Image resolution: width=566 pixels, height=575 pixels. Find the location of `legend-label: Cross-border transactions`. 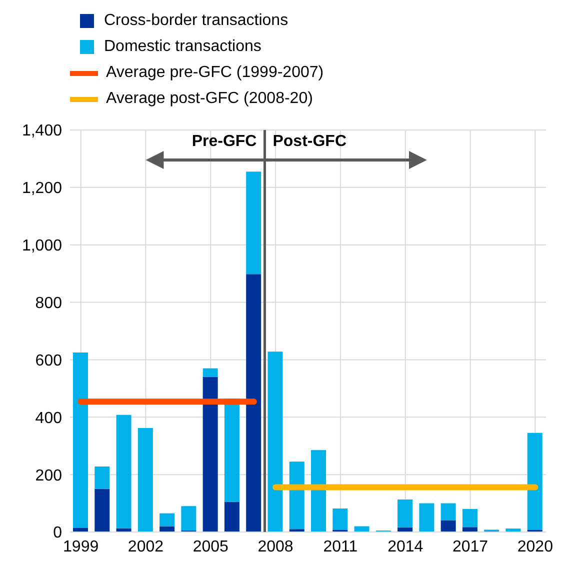

legend-label: Cross-border transactions is located at coordinates (196, 21).